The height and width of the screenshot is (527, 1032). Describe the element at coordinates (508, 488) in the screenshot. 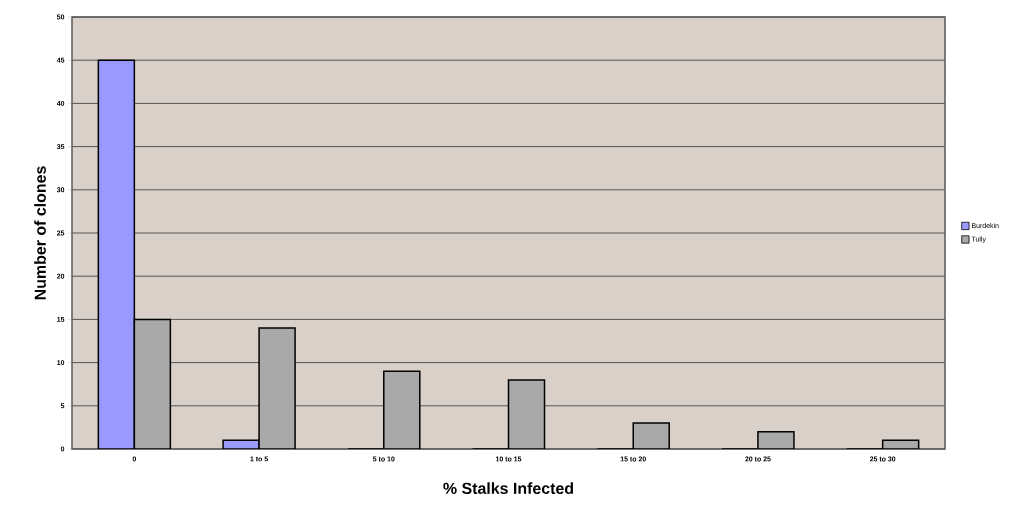

I see `x-axis-title: % Stalks Infected` at that location.